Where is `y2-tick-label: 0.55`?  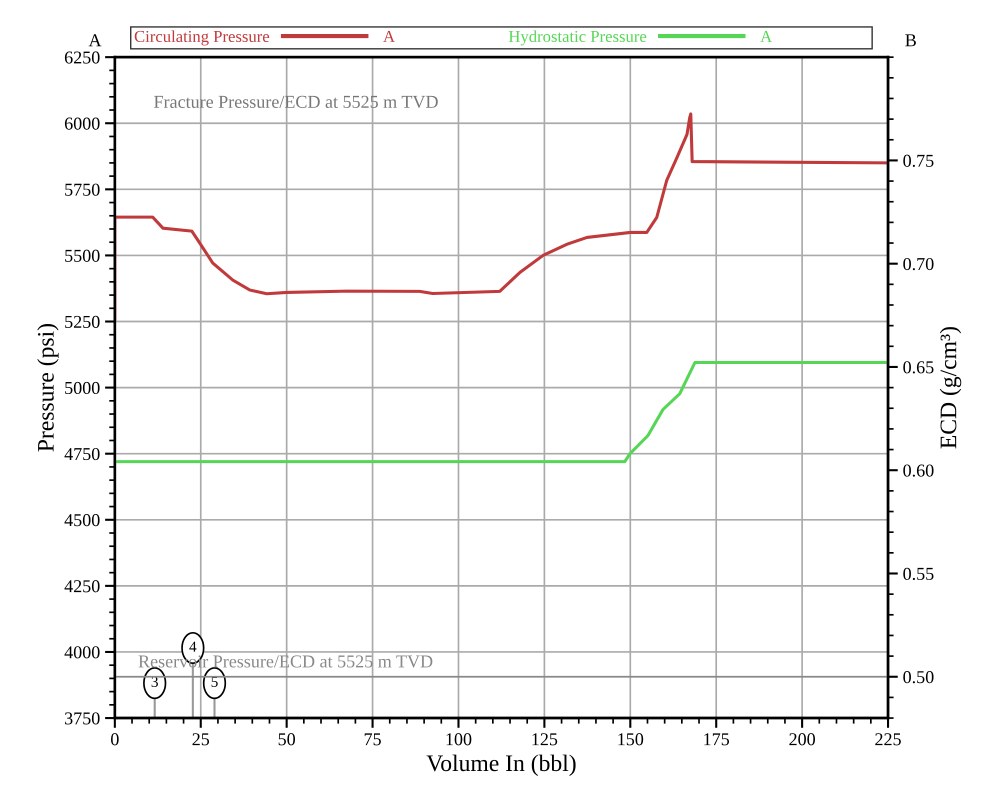
y2-tick-label: 0.55 is located at coordinates (918, 574).